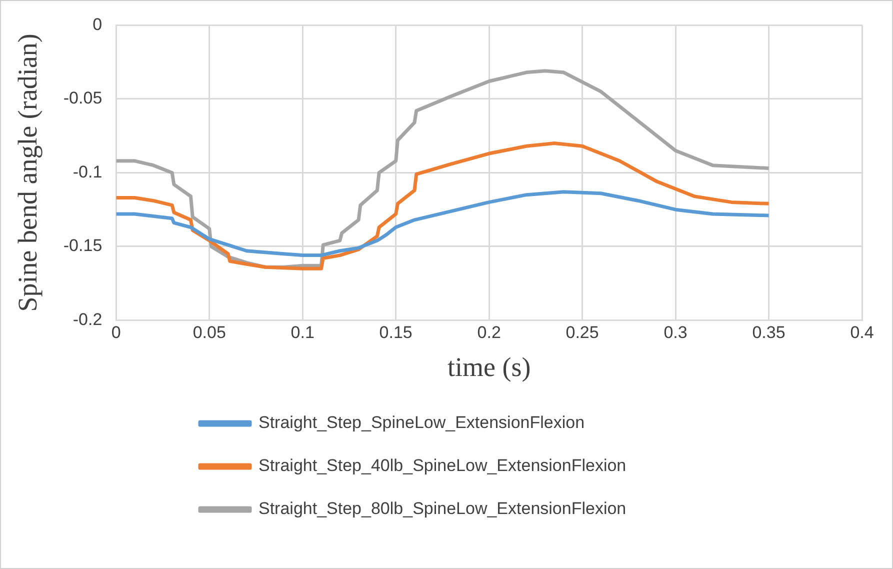 This screenshot has height=569, width=893. What do you see at coordinates (421, 422) in the screenshot?
I see `legend-label: Straight_Step_SpineLow_ExtensionFlexion` at bounding box center [421, 422].